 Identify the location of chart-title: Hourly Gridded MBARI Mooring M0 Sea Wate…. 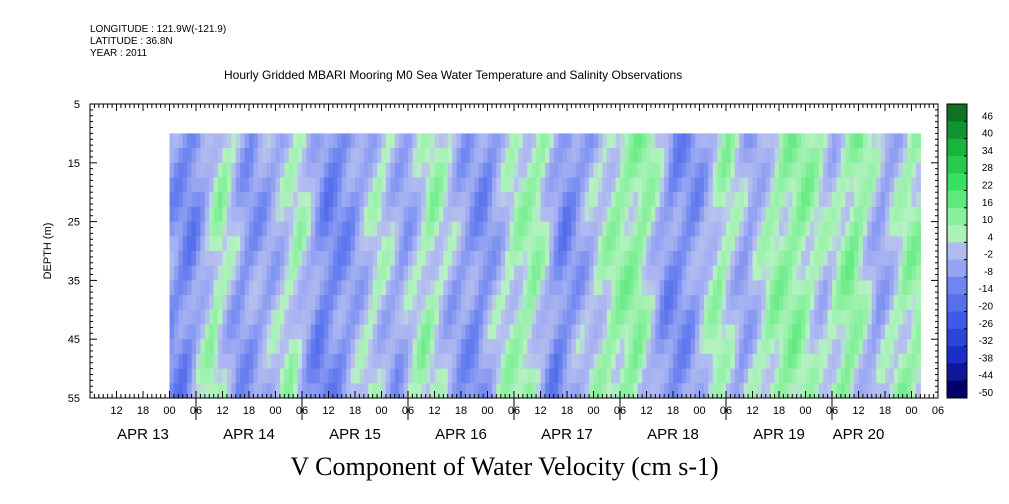
(453, 75).